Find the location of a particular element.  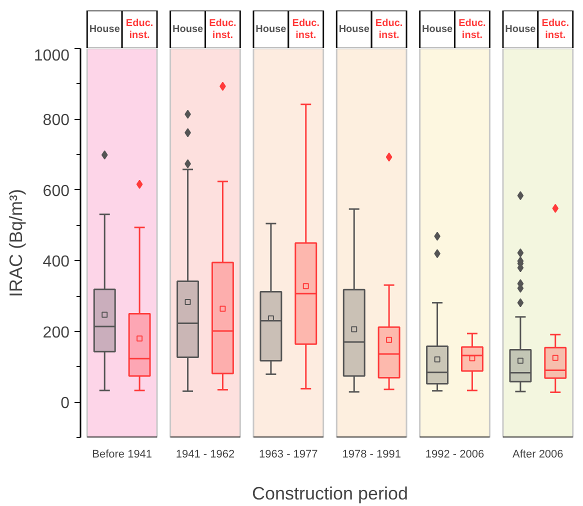

x-axis-title: Construction period is located at coordinates (330, 494).